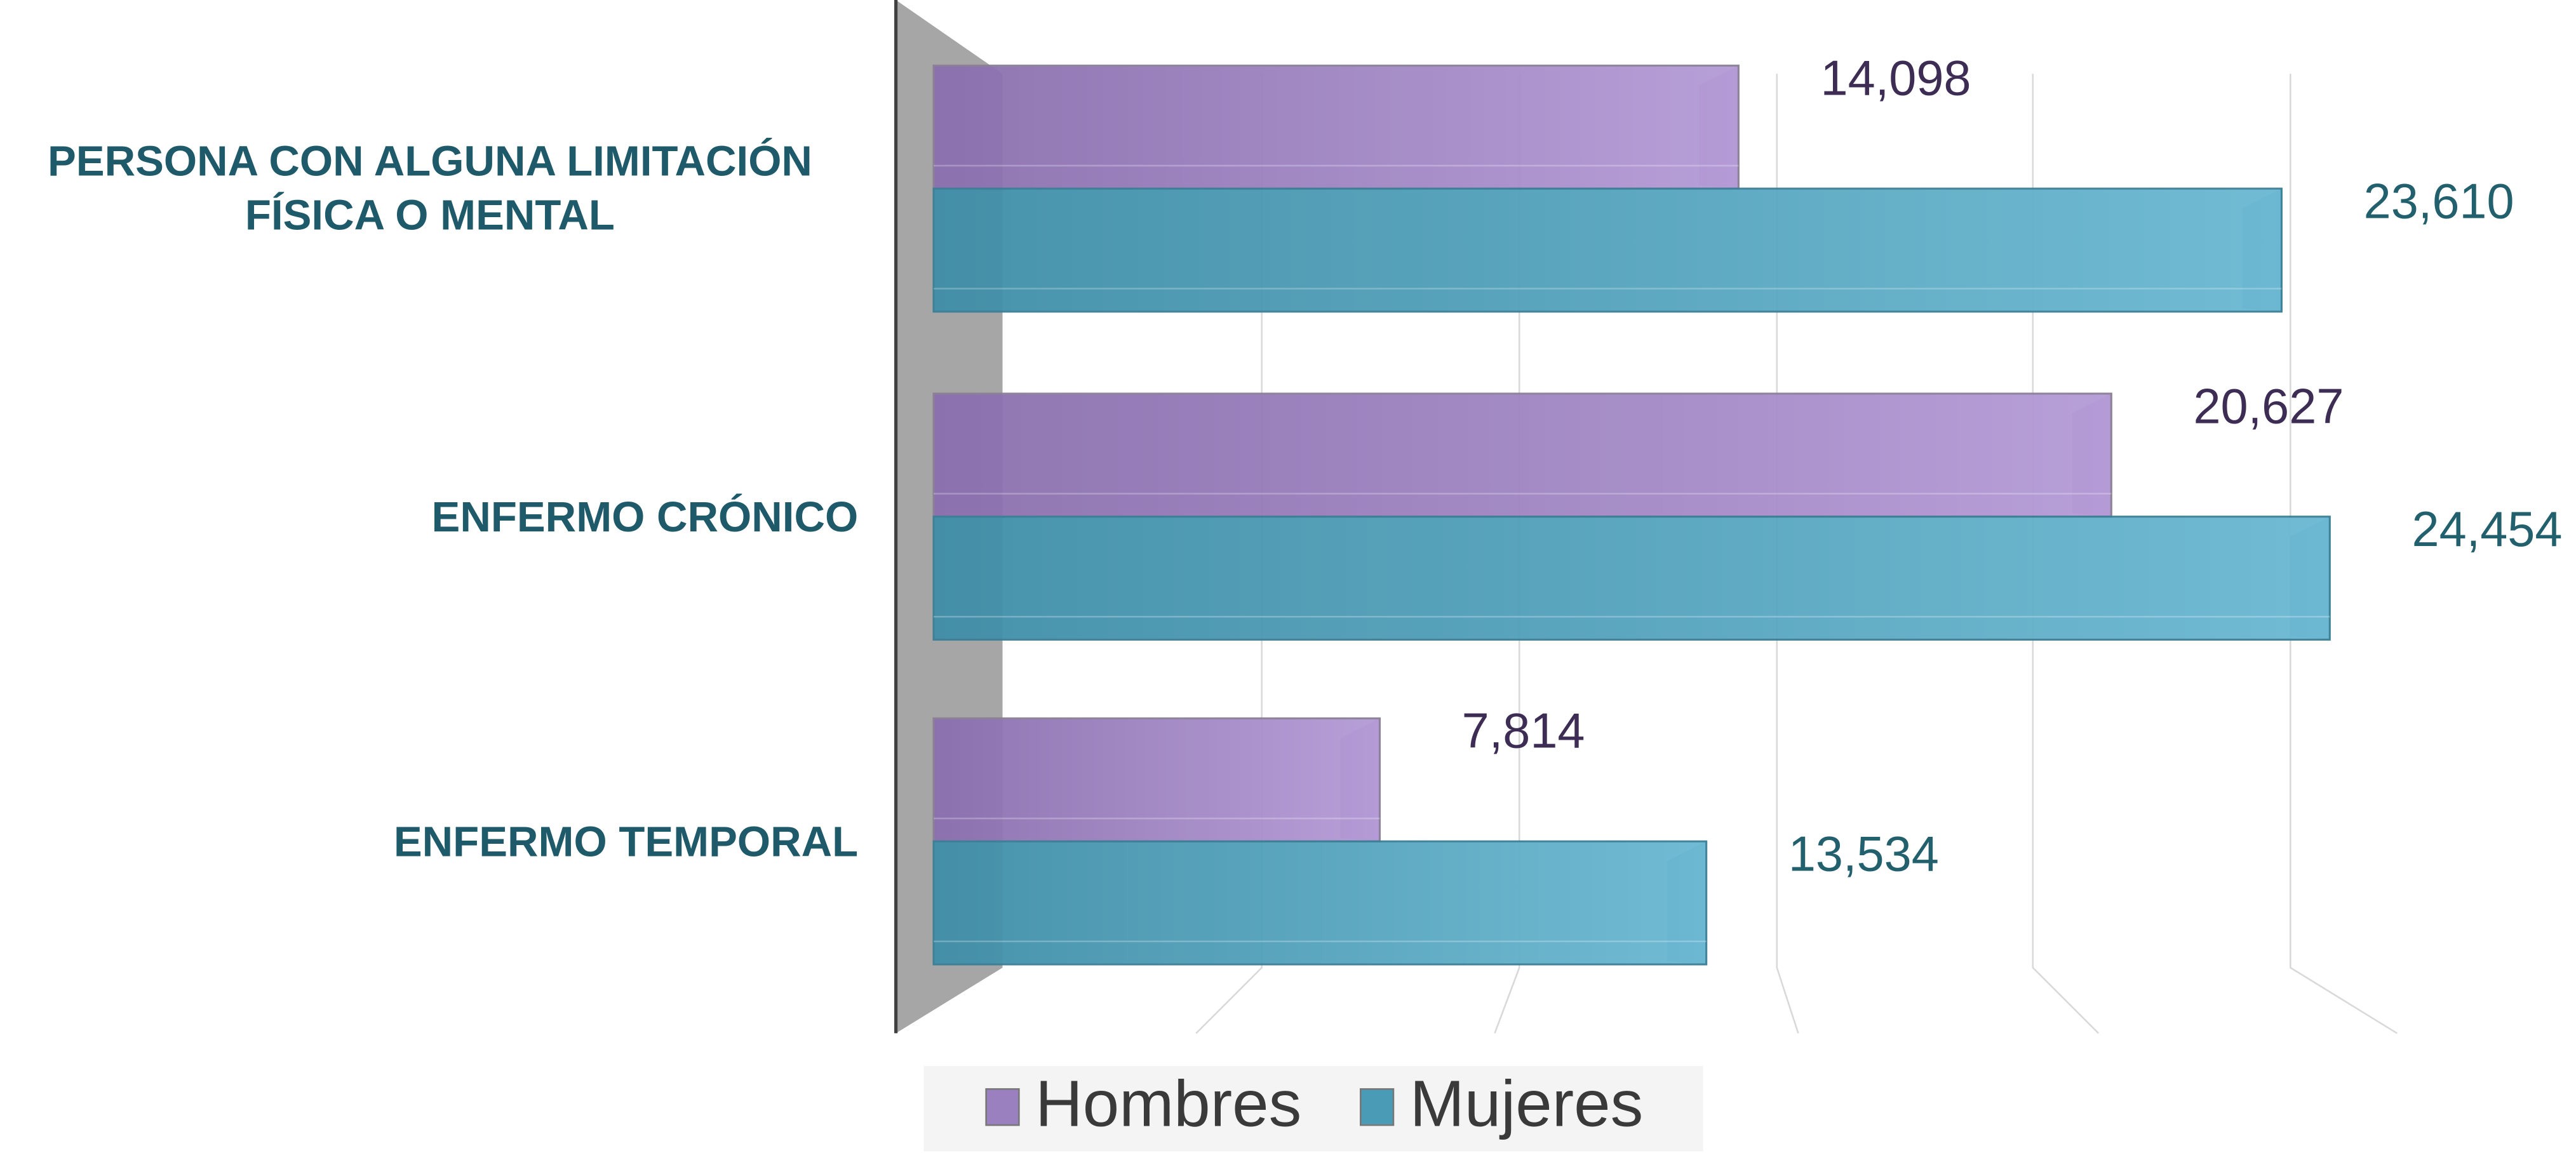  I want to click on y-tick-label-text: ENFERMO TEMPORAL, so click(626, 840).